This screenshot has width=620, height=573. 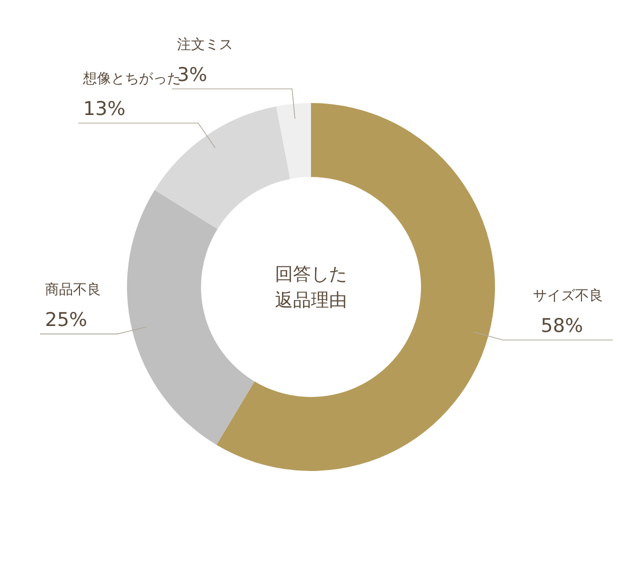 I want to click on data-label: 13%, so click(x=104, y=109).